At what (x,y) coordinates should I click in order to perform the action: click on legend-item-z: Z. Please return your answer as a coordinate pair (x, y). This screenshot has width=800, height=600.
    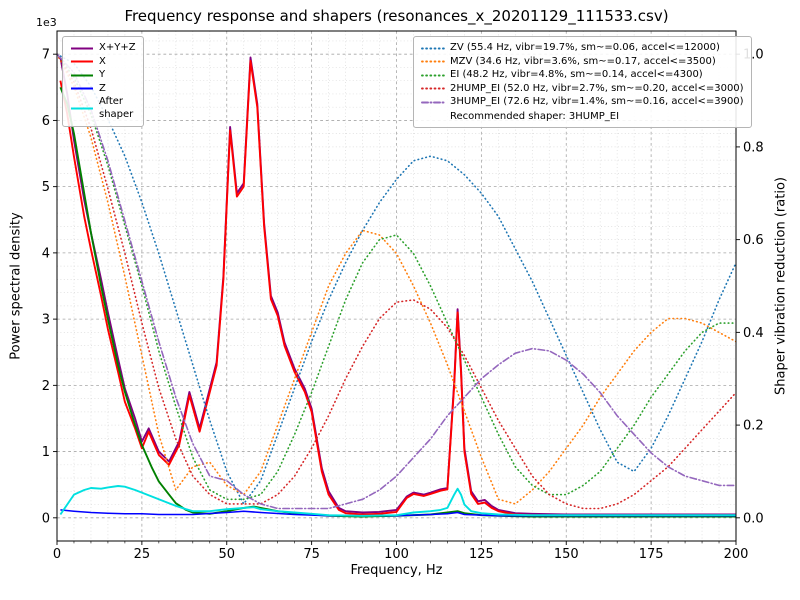
    Looking at the image, I should click on (103, 89).